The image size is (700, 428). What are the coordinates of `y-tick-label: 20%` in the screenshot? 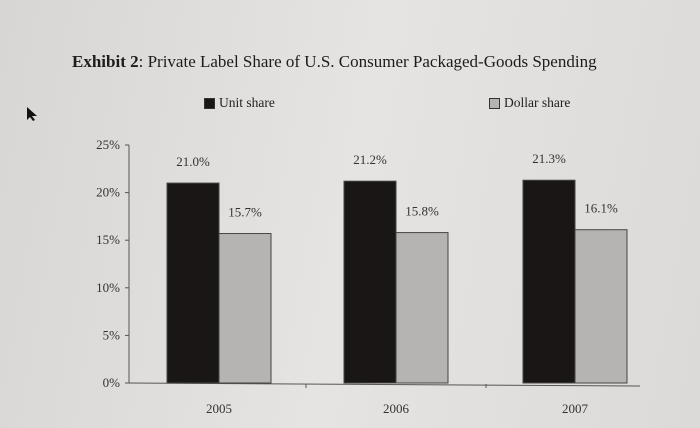 It's located at (108, 192).